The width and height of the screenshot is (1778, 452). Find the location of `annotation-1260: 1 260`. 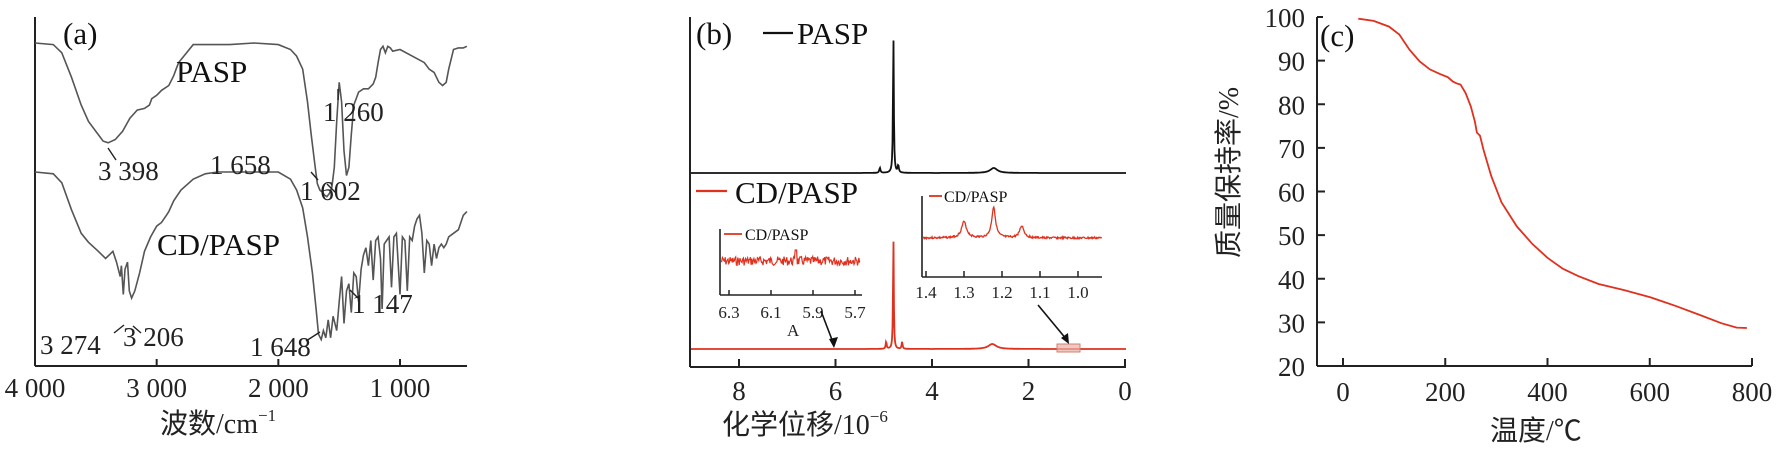

annotation-1260: 1 260 is located at coordinates (353, 112).